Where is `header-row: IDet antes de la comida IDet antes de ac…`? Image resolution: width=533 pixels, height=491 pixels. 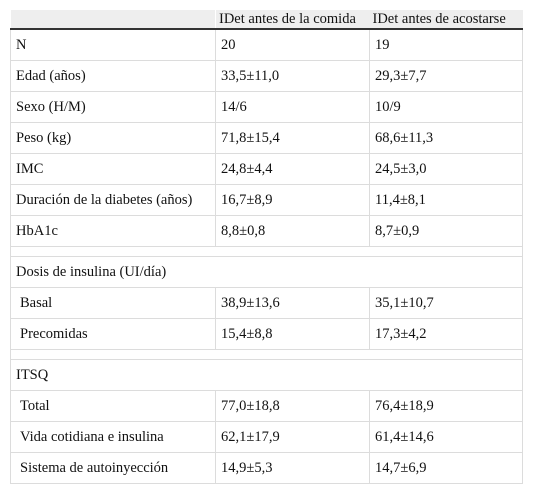 header-row: IDet antes de la comida IDet antes de ac… is located at coordinates (266, 20).